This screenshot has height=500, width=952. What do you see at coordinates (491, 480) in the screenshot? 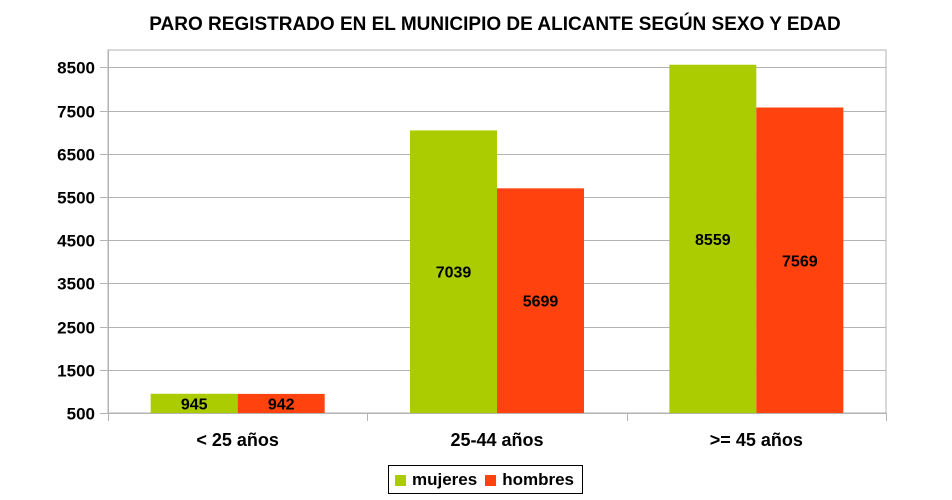
I see `legend-swatch-hombres` at bounding box center [491, 480].